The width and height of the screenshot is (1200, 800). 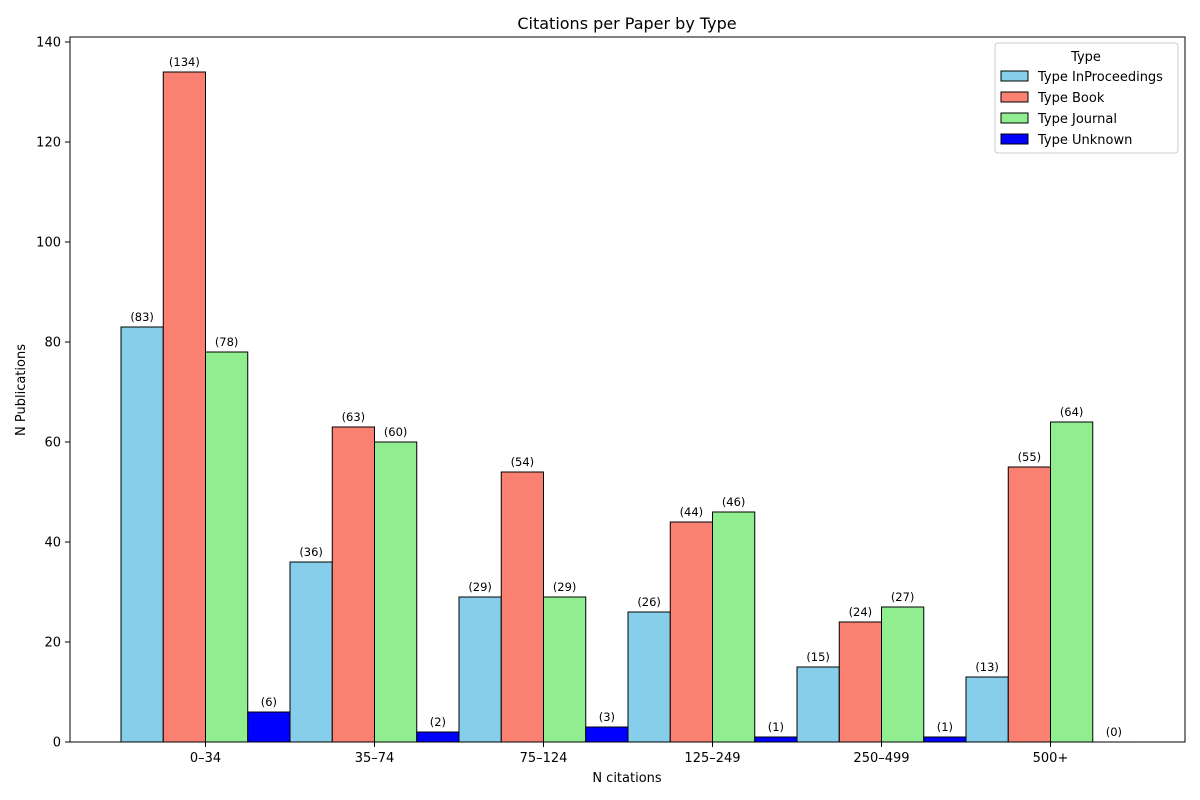 I want to click on y-tick-label: 0, so click(x=57, y=743).